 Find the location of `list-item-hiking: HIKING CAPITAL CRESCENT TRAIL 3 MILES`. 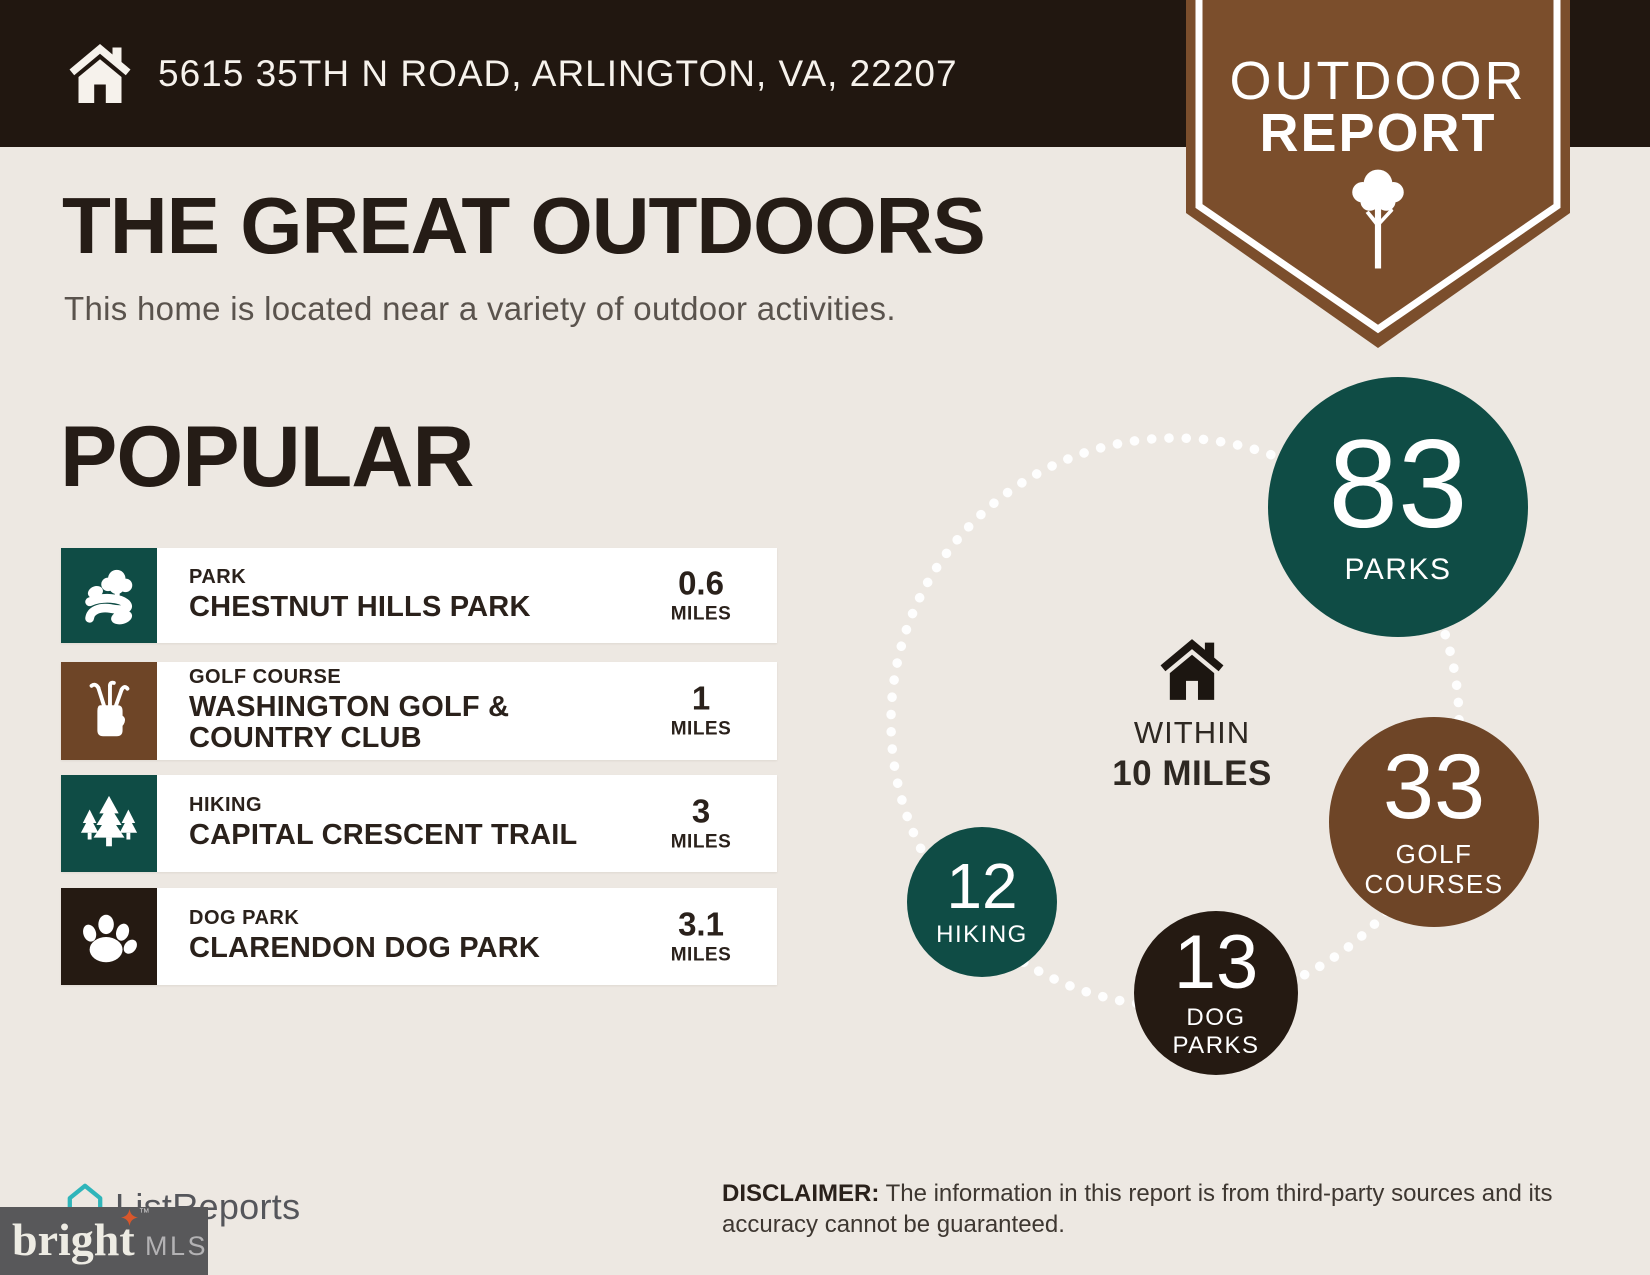

list-item-hiking: HIKING CAPITAL CRESCENT TRAIL 3 MILES is located at coordinates (419, 823).